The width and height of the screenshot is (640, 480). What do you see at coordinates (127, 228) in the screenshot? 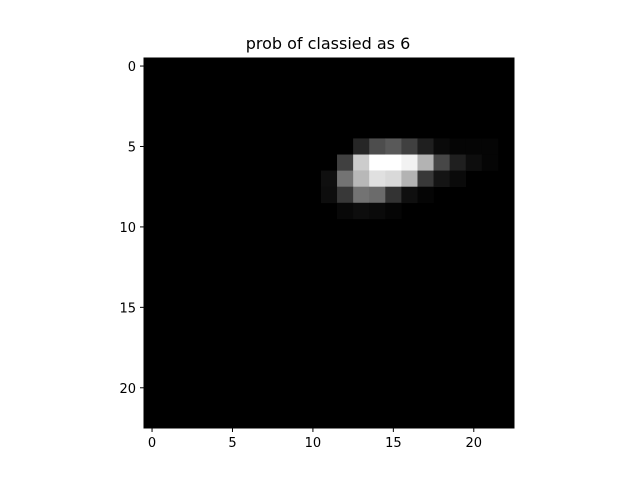
I see `y-tick-label: 10` at bounding box center [127, 228].